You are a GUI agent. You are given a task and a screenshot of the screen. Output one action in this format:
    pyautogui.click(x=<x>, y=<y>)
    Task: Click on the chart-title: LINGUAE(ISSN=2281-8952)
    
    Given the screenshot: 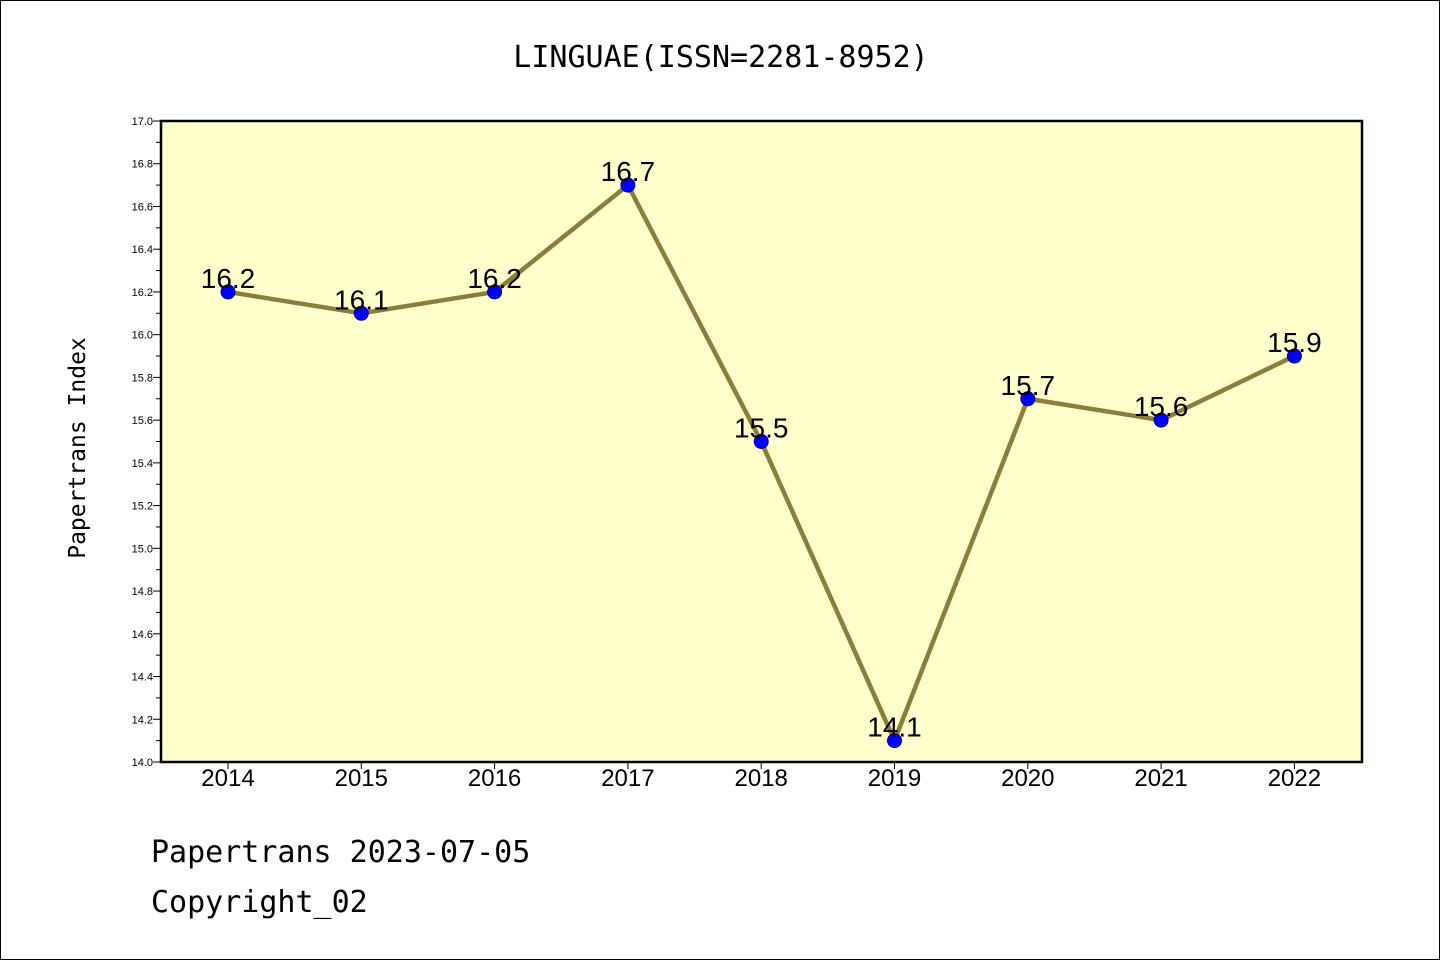 What is the action you would take?
    pyautogui.click(x=720, y=57)
    